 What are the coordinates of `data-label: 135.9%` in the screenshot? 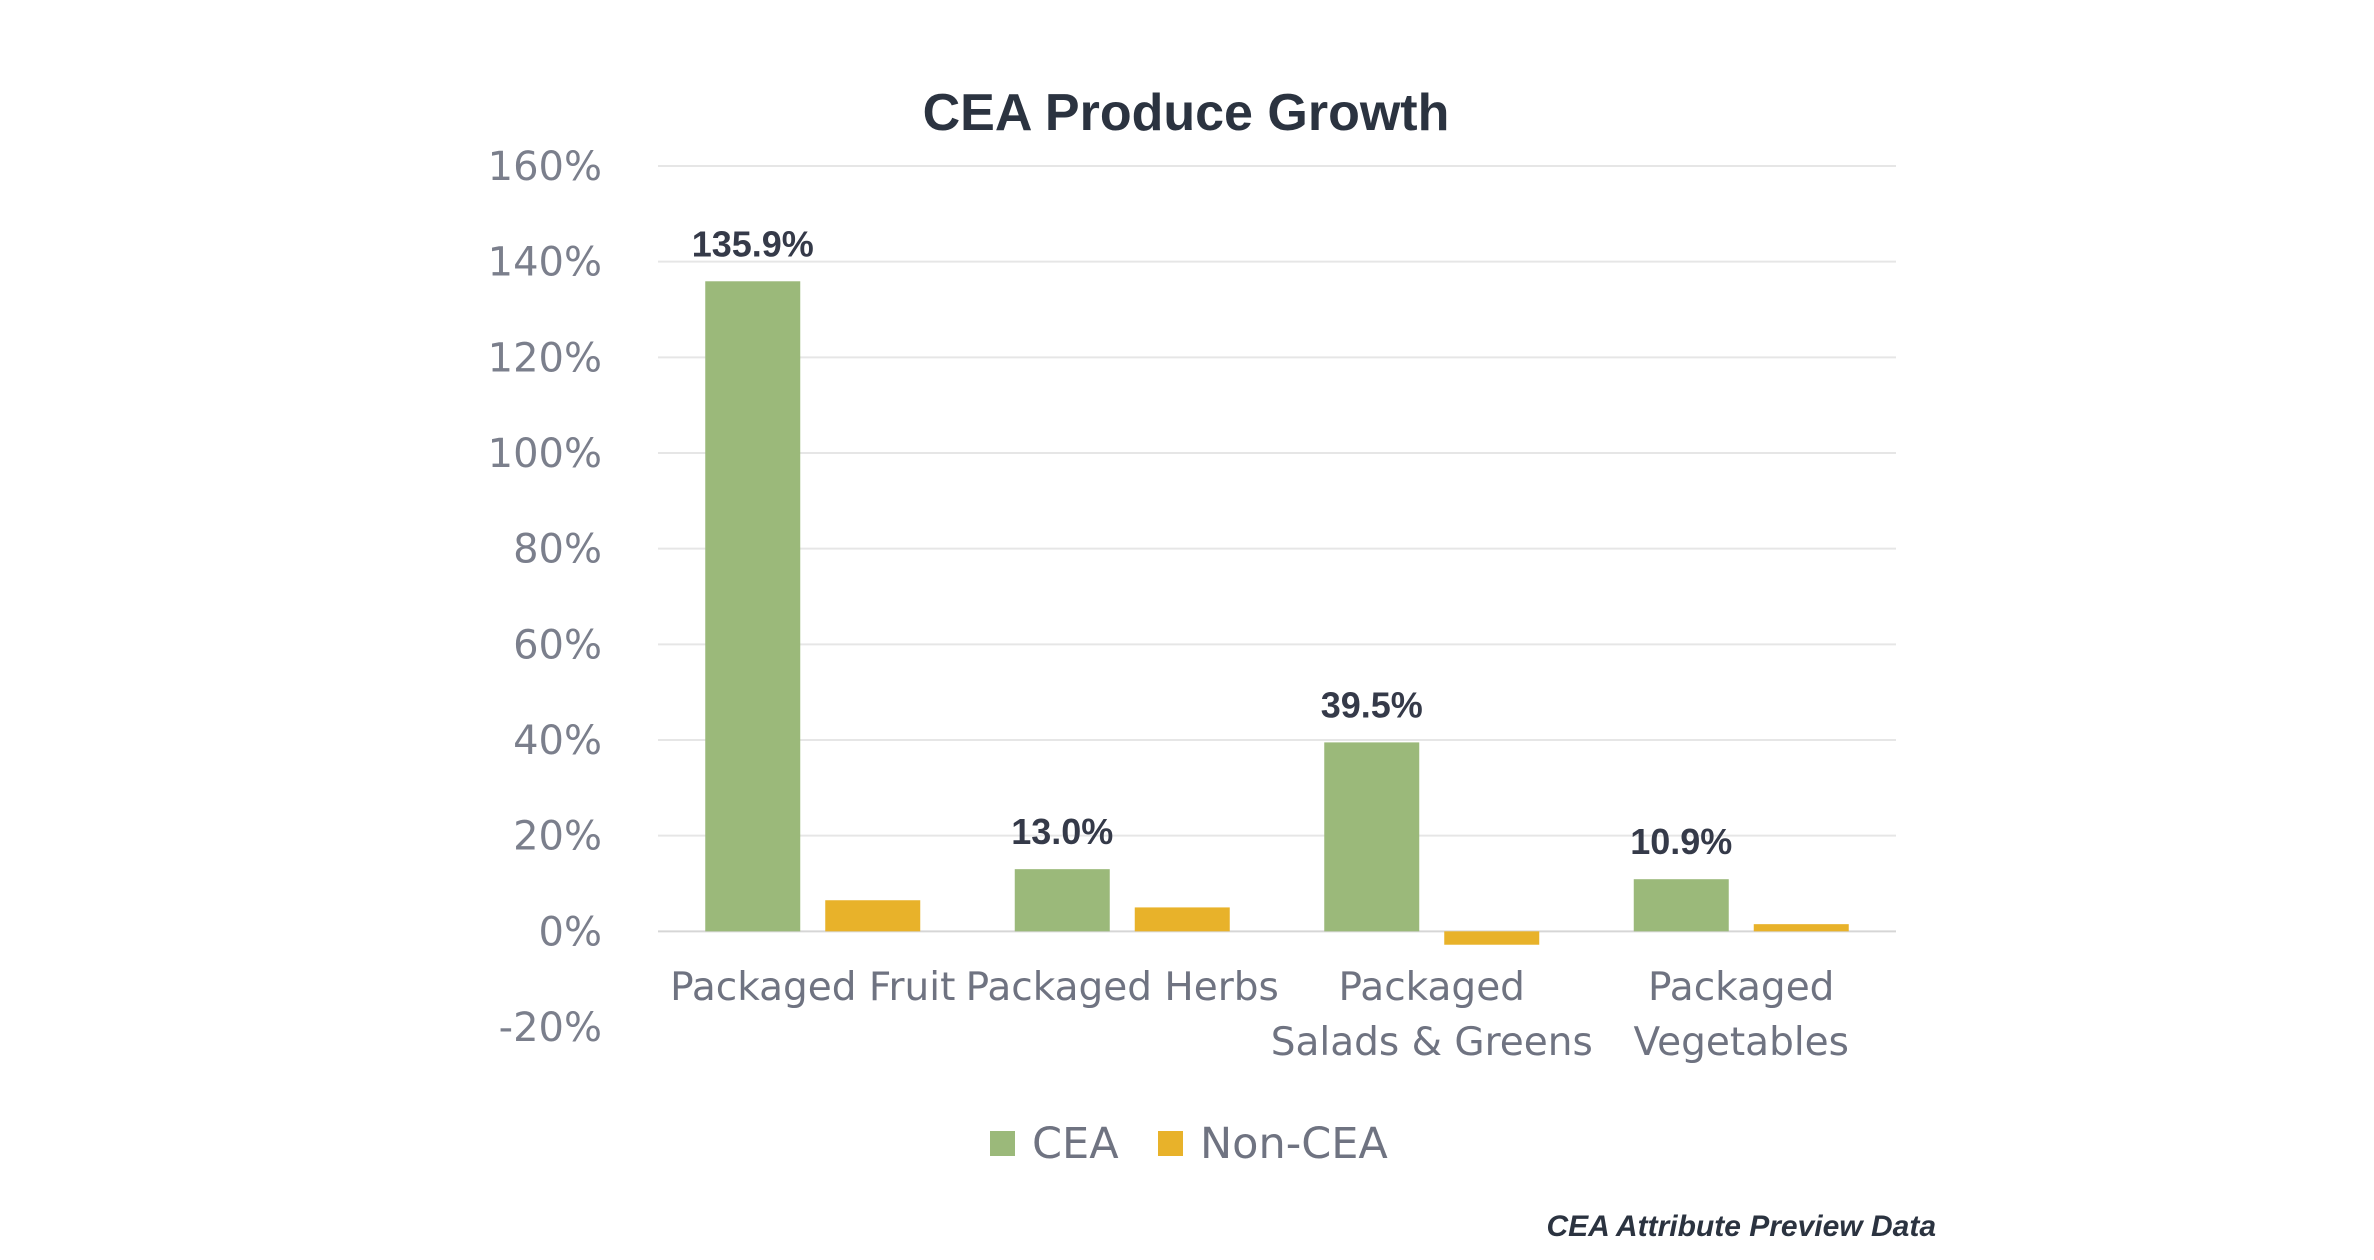 It's located at (753, 243).